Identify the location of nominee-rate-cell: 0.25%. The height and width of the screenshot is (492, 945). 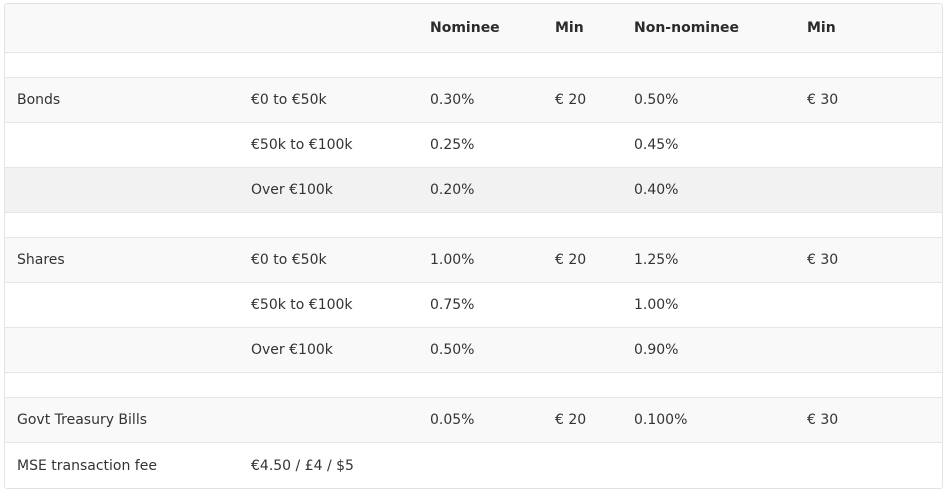
(452, 145).